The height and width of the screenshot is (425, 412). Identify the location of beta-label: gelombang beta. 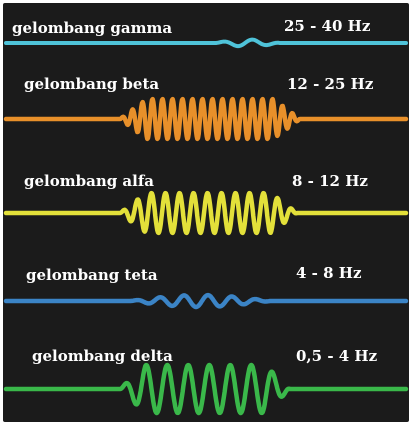
(92, 84).